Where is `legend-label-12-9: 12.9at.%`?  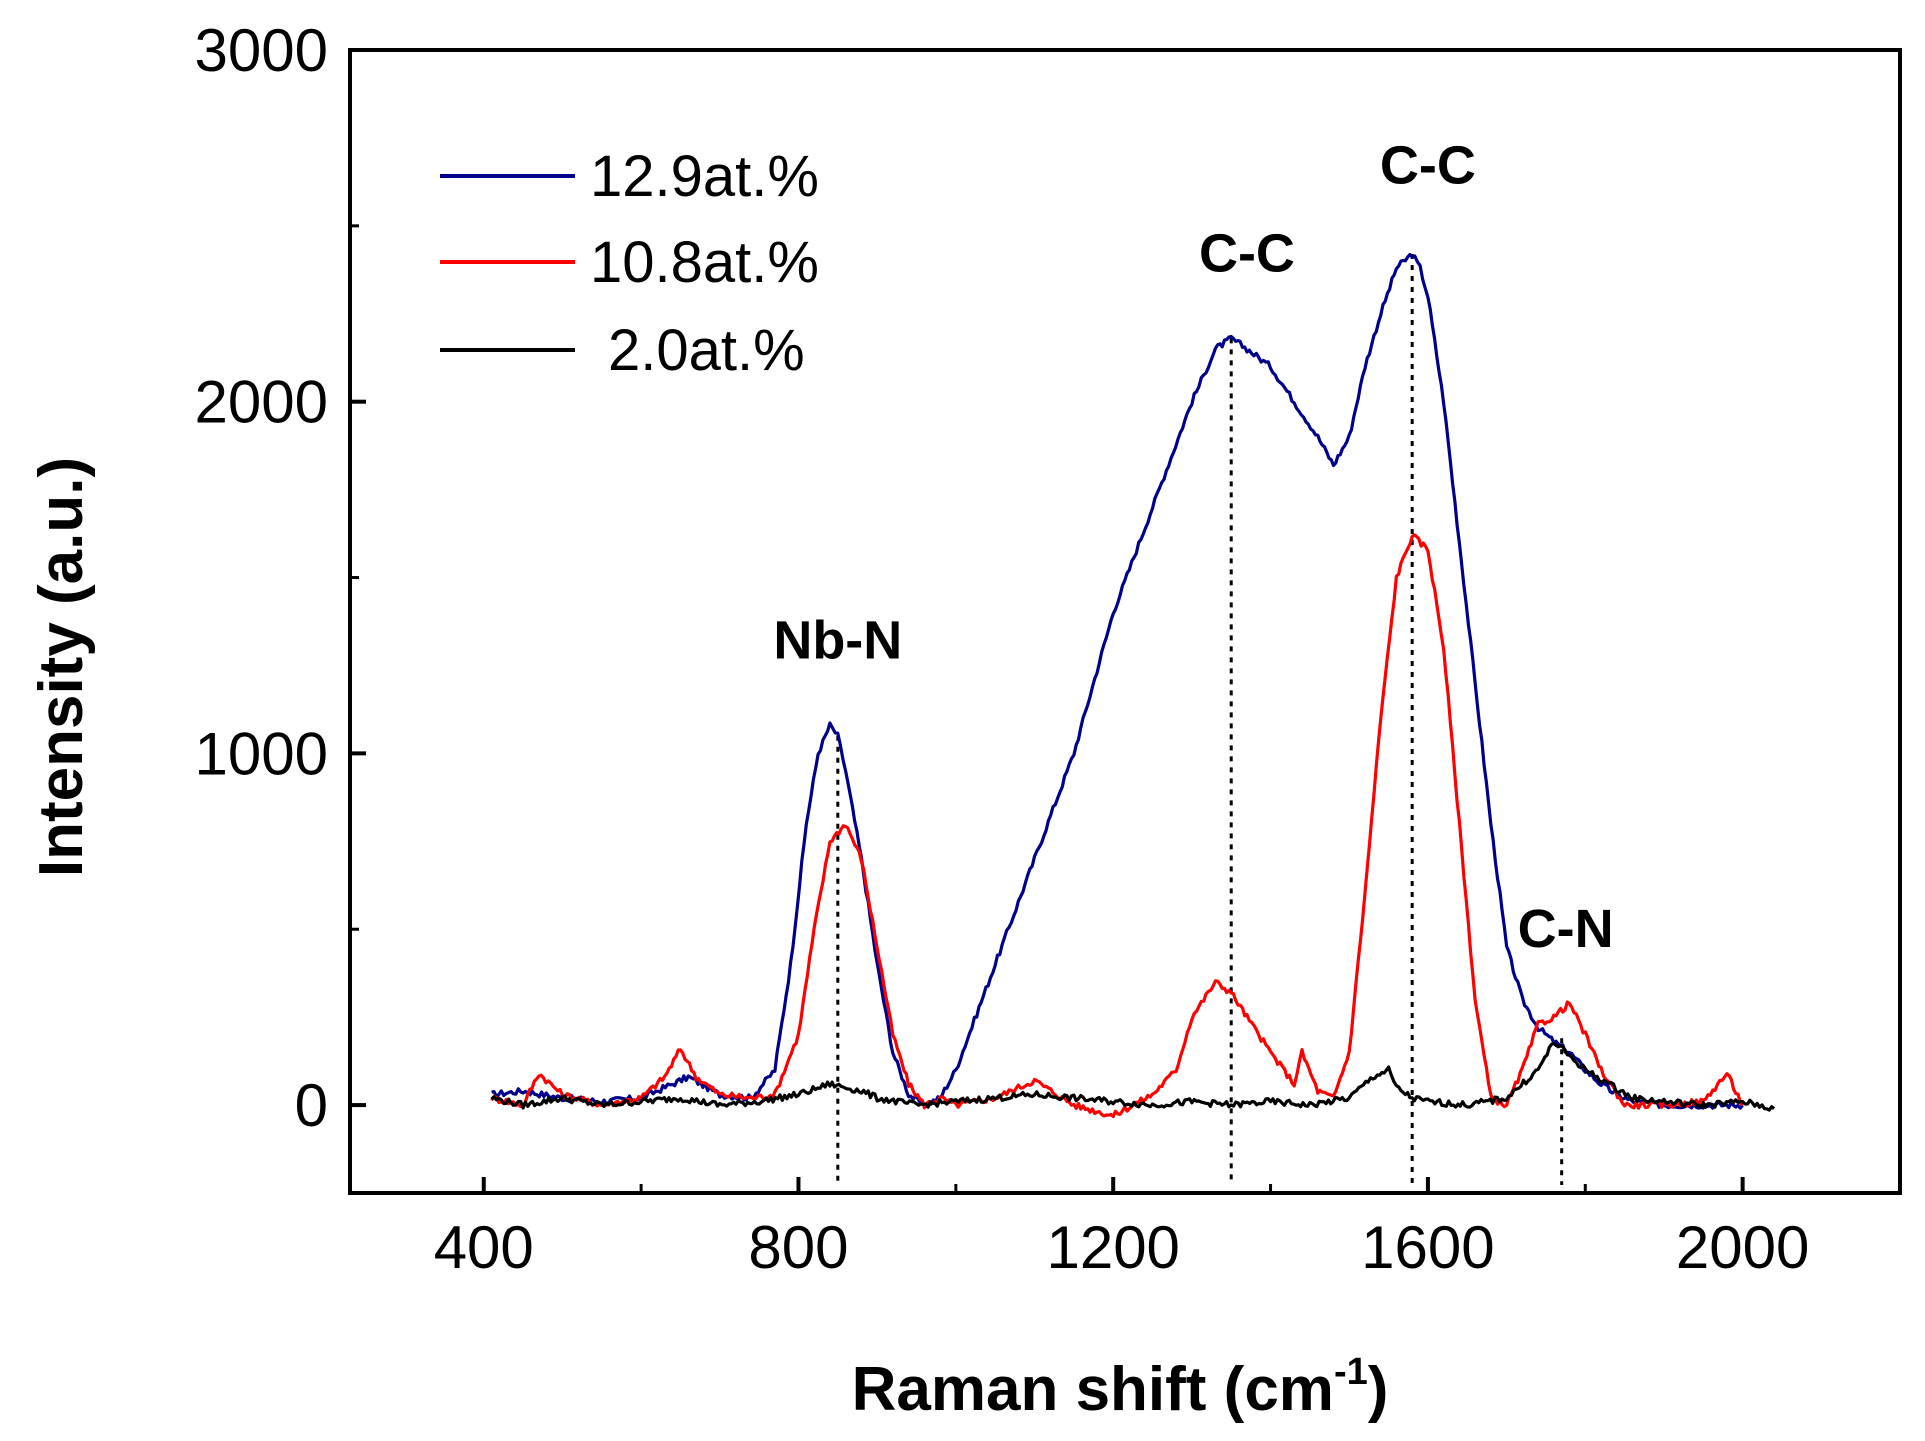
legend-label-12-9: 12.9at.% is located at coordinates (704, 176).